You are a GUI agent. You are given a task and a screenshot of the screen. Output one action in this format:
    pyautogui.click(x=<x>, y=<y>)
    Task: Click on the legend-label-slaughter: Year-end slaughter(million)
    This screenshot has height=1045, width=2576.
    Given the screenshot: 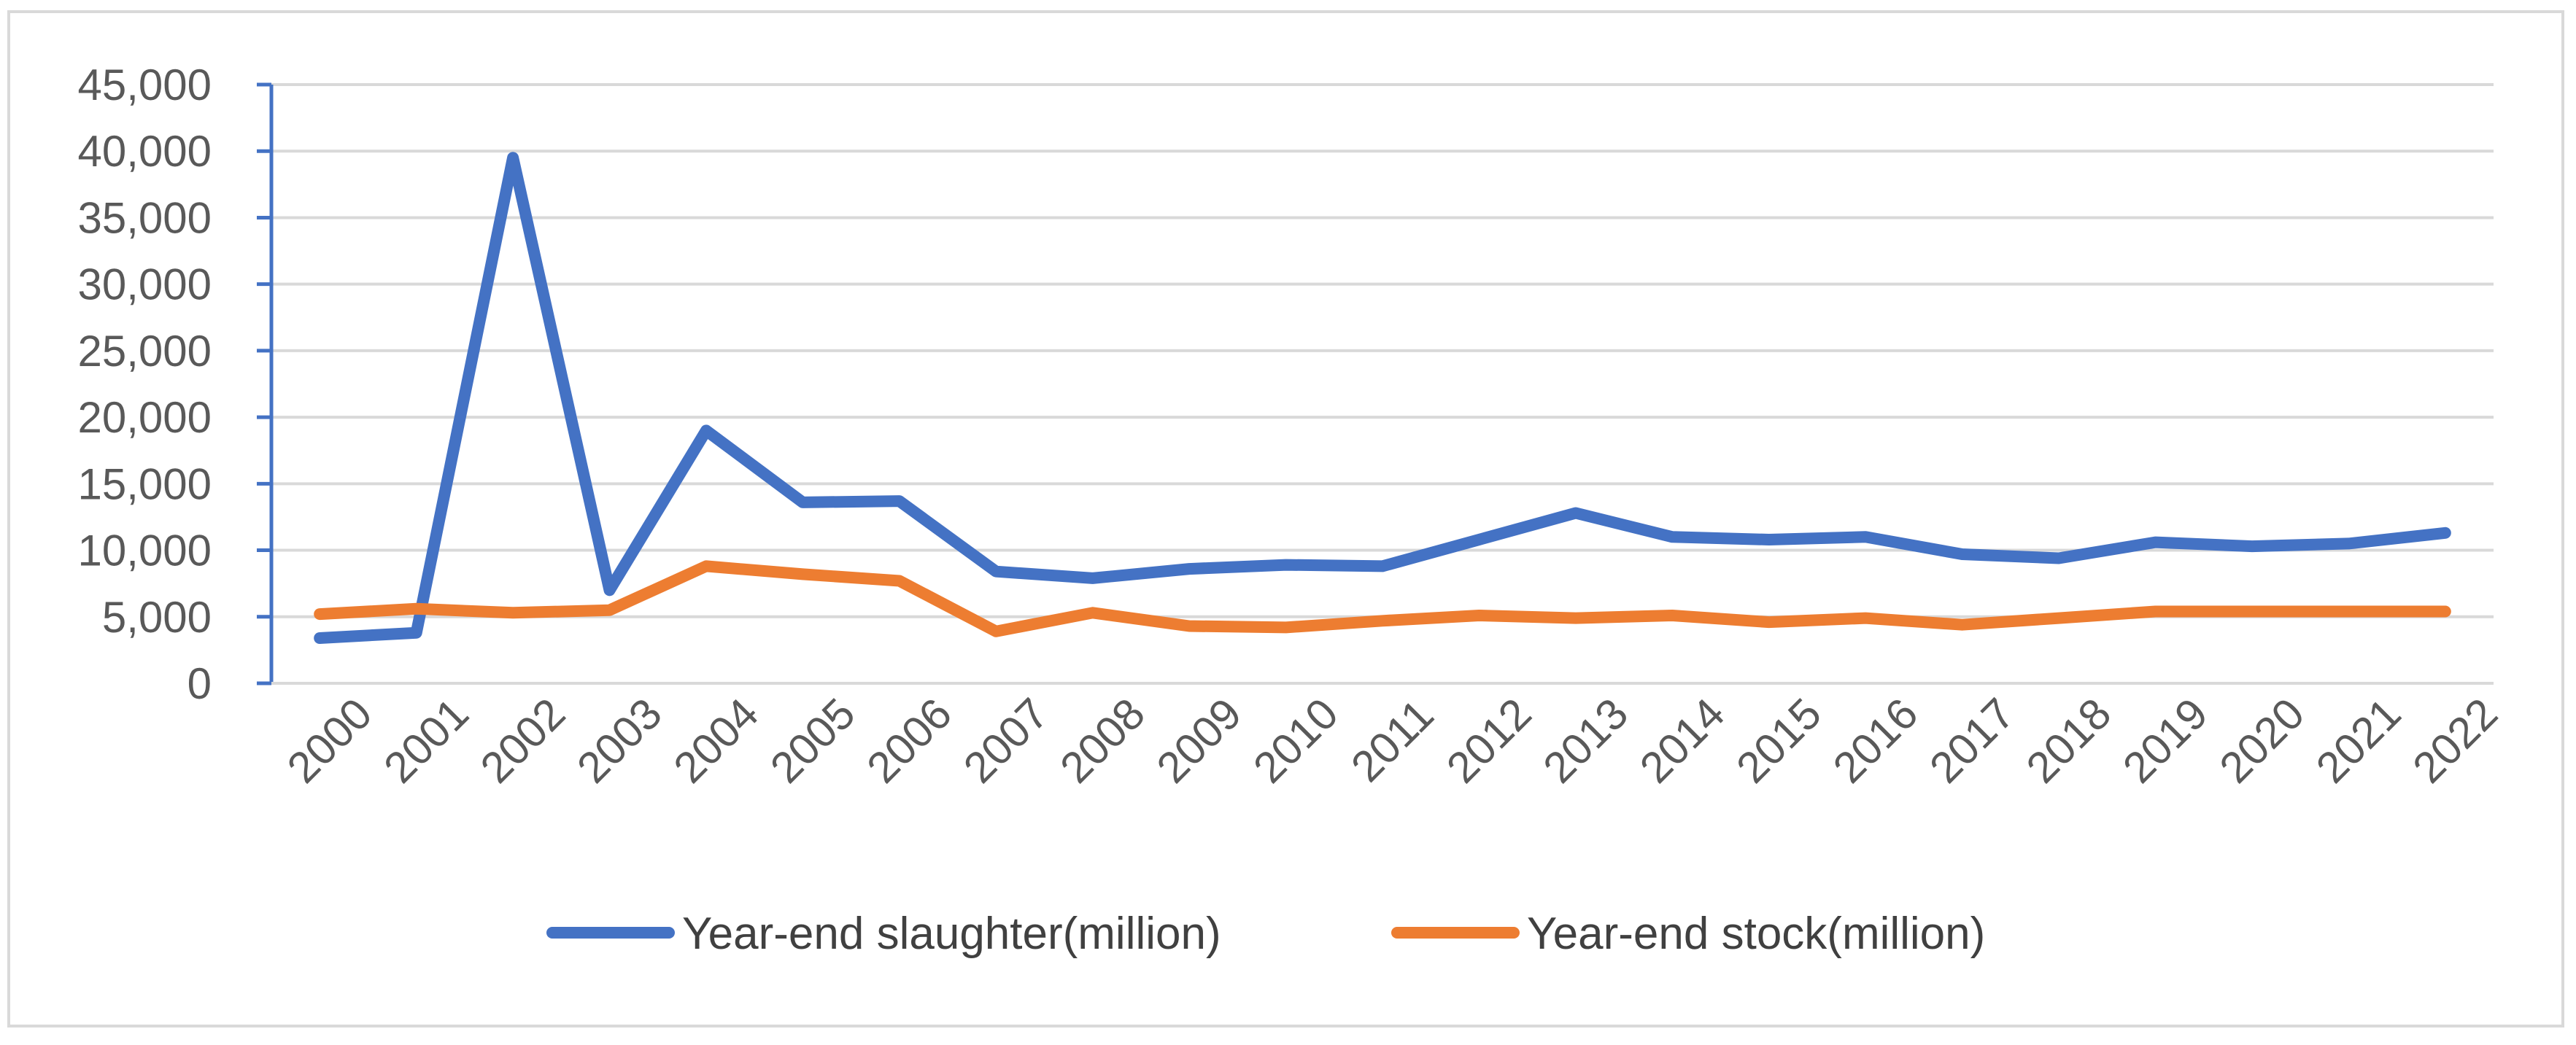 What is the action you would take?
    pyautogui.click(x=951, y=934)
    